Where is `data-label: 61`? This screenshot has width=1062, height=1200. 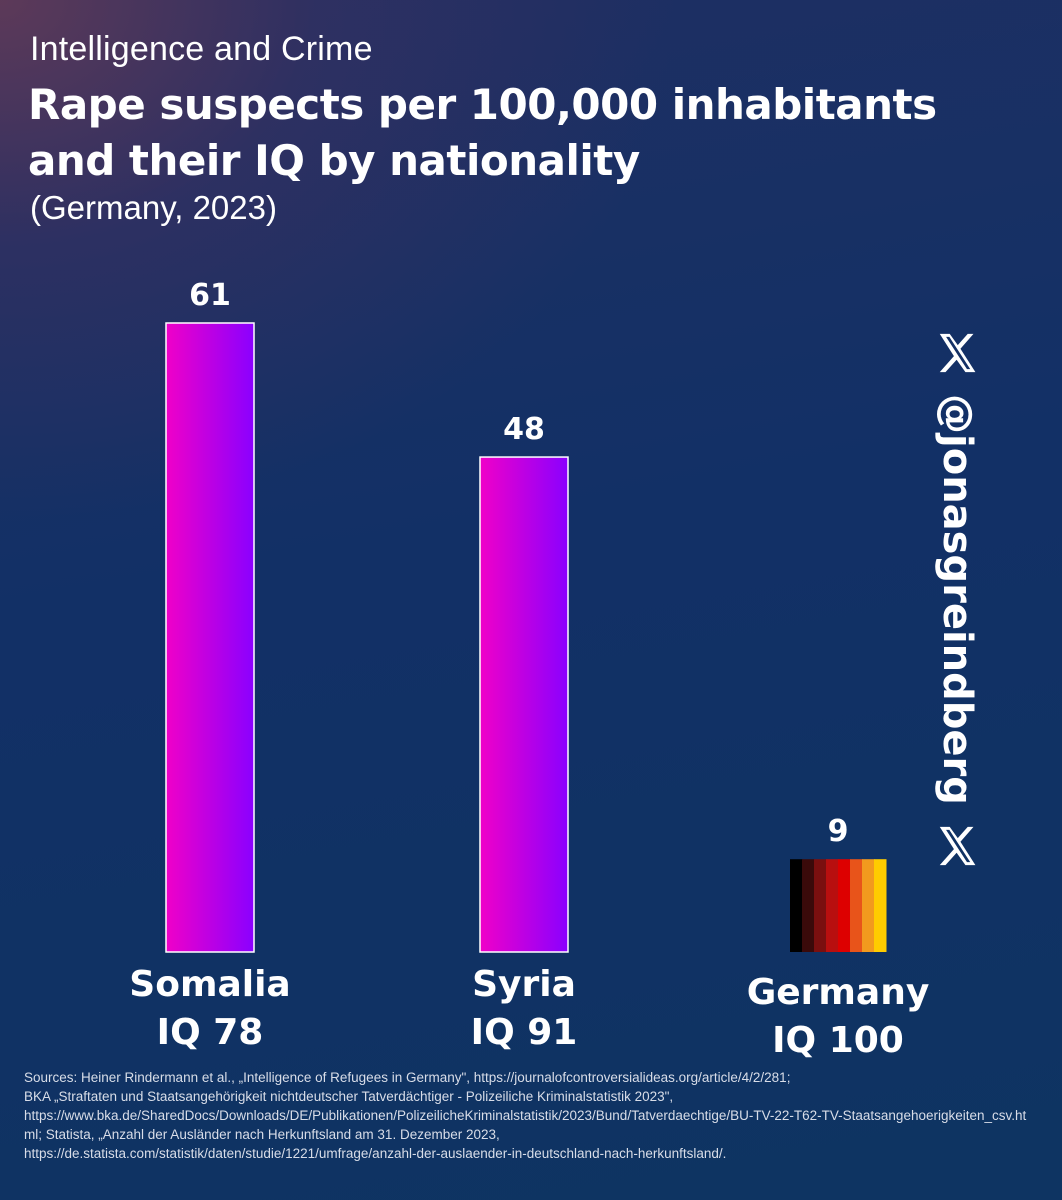
data-label: 61 is located at coordinates (210, 295).